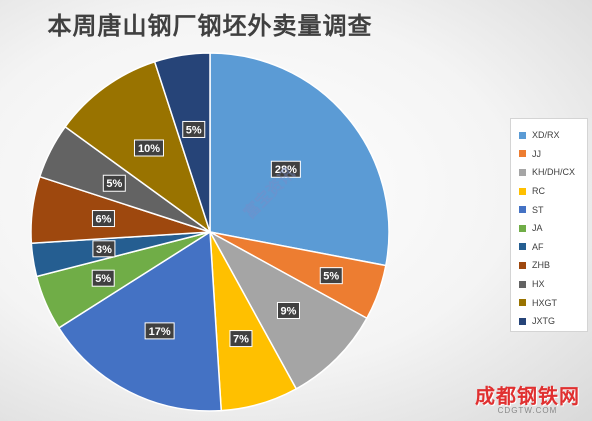  Describe the element at coordinates (553, 284) in the screenshot. I see `legend-item-hx: HX` at that location.